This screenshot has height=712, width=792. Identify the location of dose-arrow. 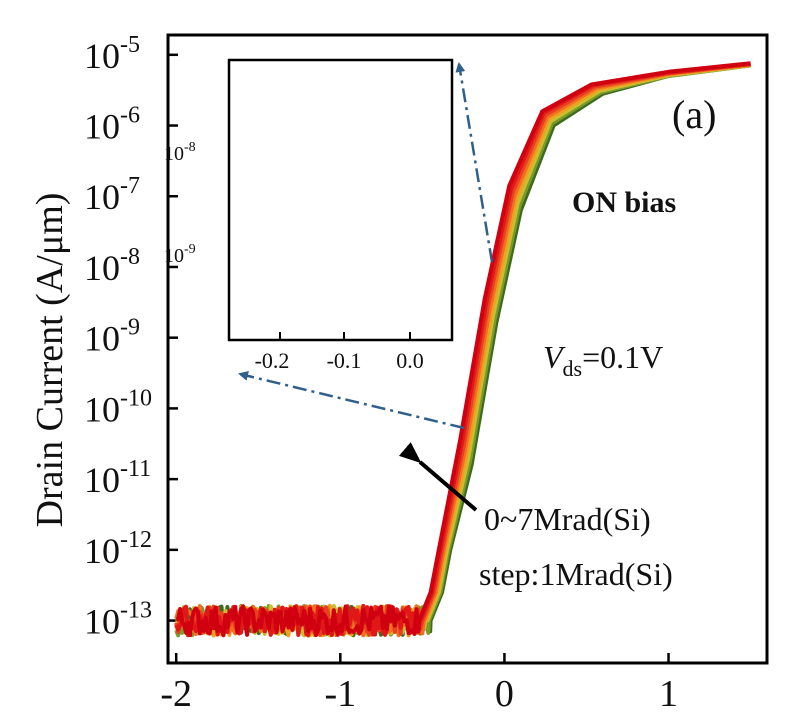
(438, 477).